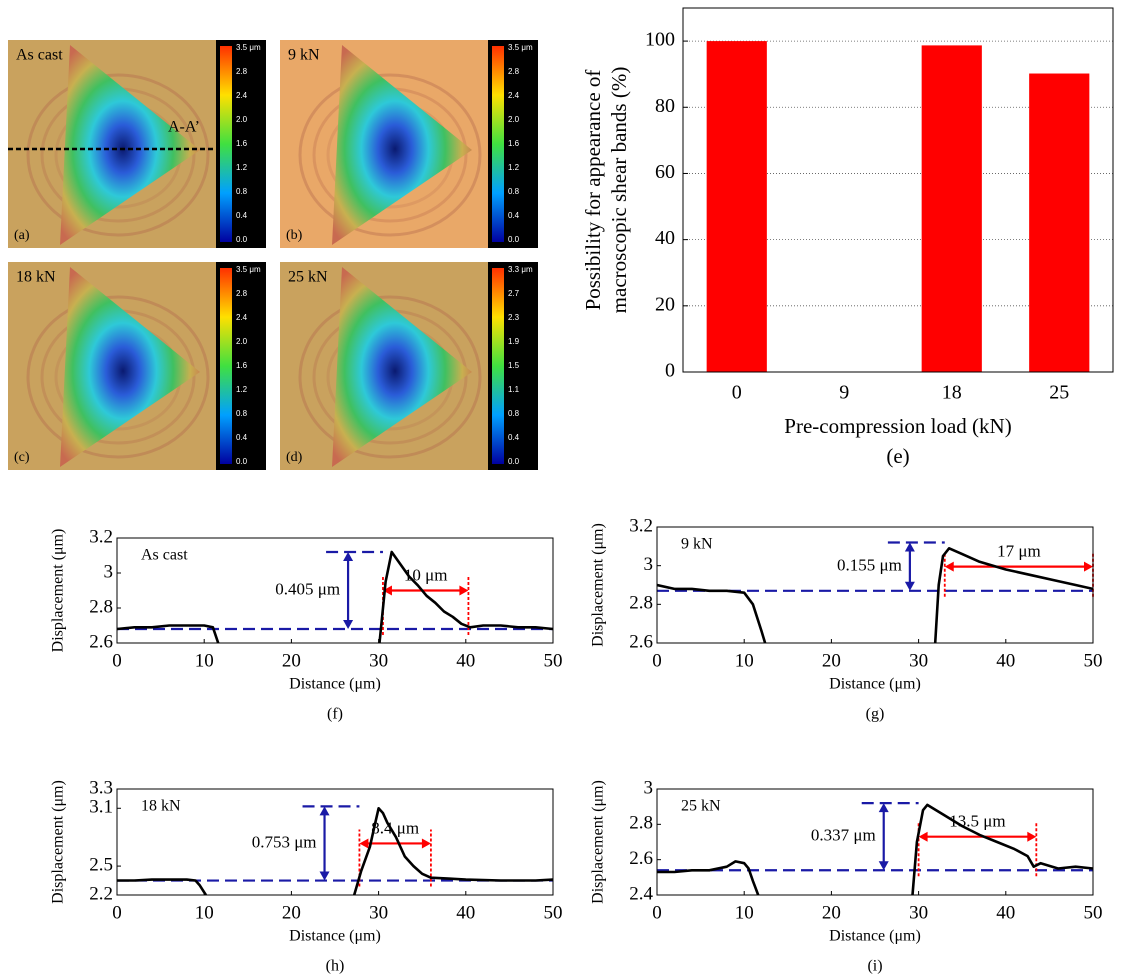 This screenshot has width=1130, height=980. What do you see at coordinates (952, 393) in the screenshot?
I see `x-tick-label: 18` at bounding box center [952, 393].